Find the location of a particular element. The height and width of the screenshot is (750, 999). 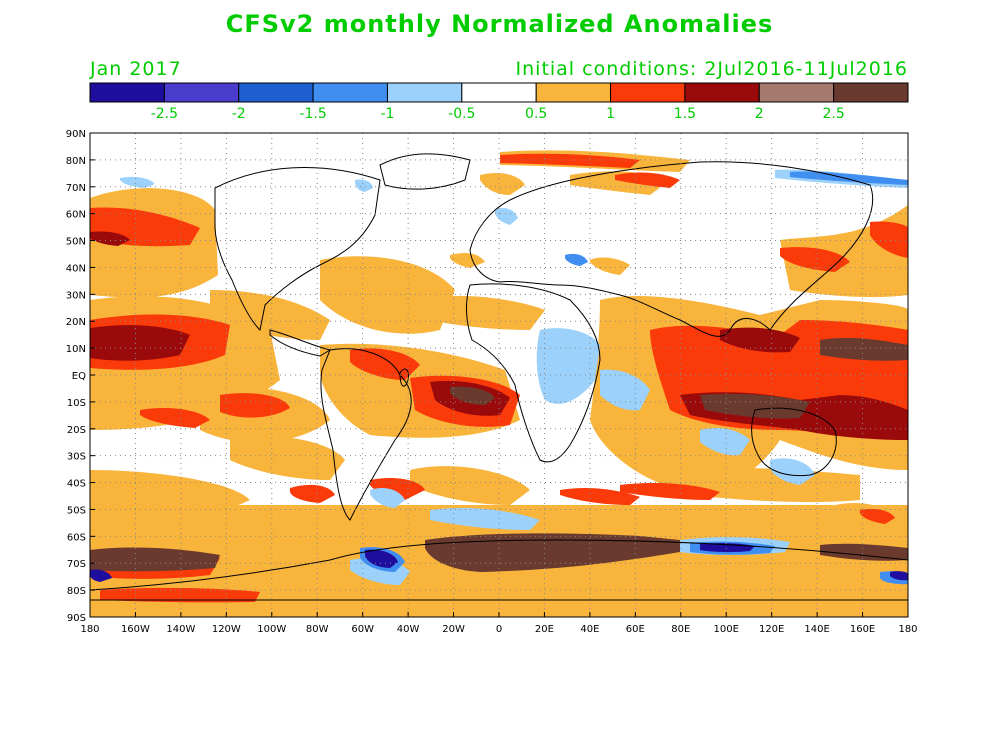

colorbar-tick-label: -2.5 is located at coordinates (164, 114).